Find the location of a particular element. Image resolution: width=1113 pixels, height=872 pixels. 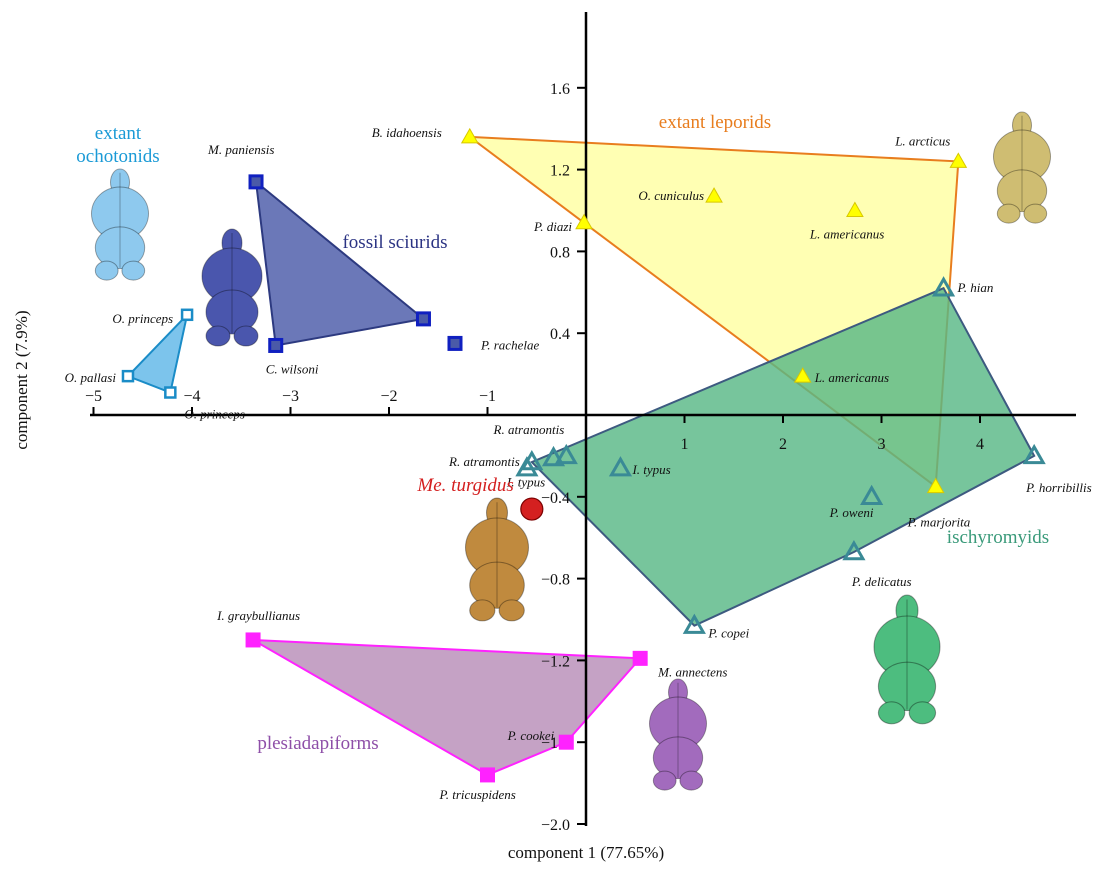

hull-extant-ochotonids is located at coordinates (157, 352).